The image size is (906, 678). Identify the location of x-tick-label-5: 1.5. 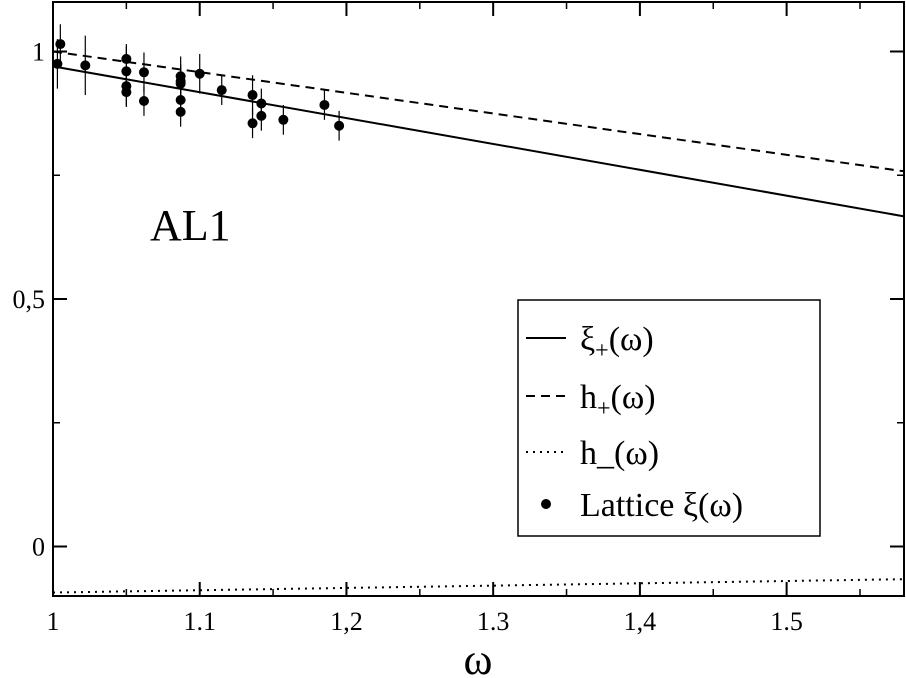
(786, 621).